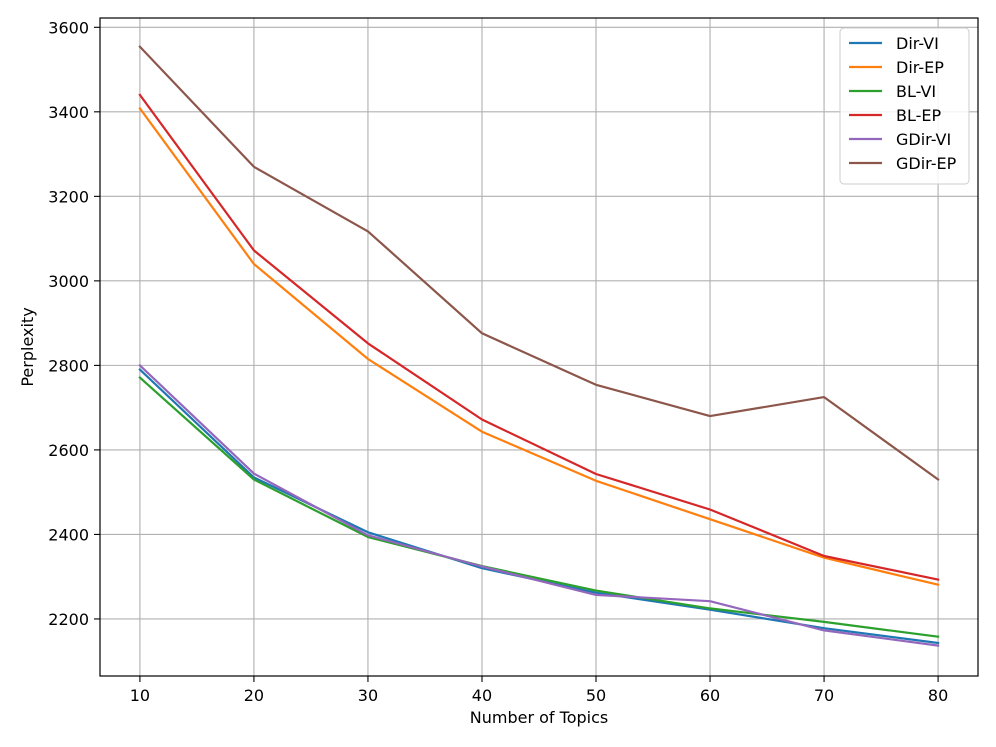  Describe the element at coordinates (254, 695) in the screenshot. I see `x-tick-label: 20` at that location.